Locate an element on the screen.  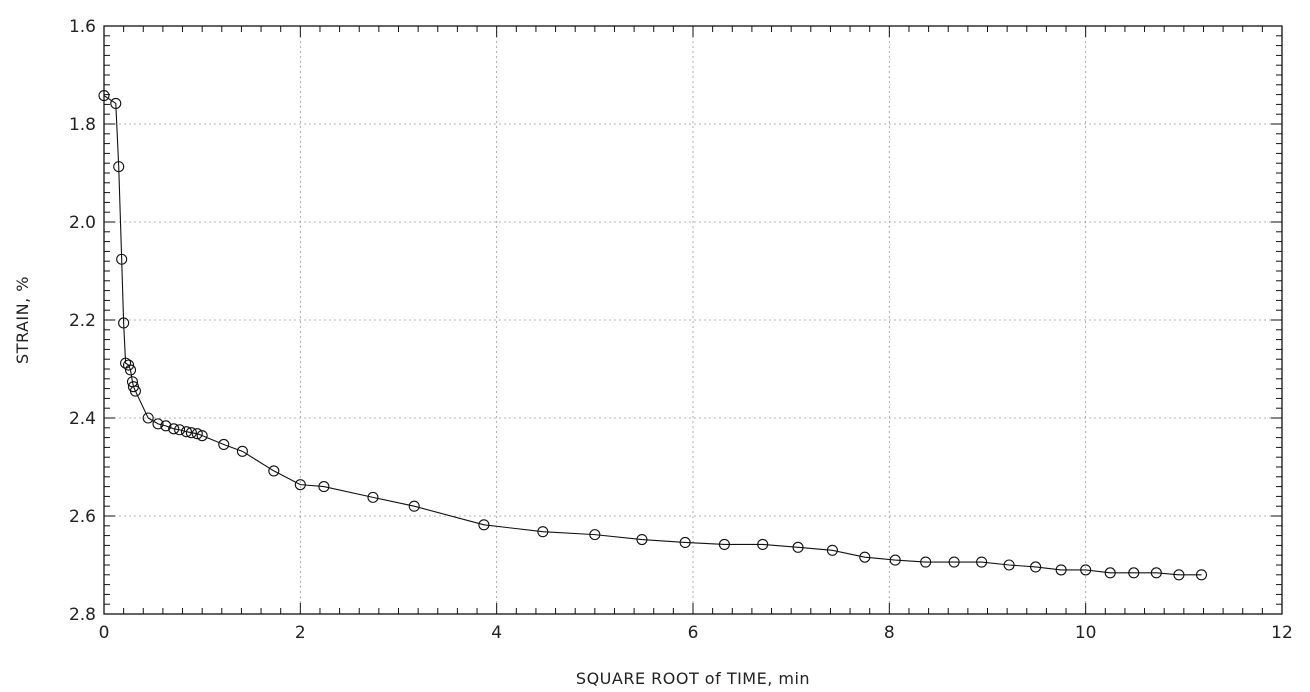
y-tick-label: 1.8 is located at coordinates (82, 125).